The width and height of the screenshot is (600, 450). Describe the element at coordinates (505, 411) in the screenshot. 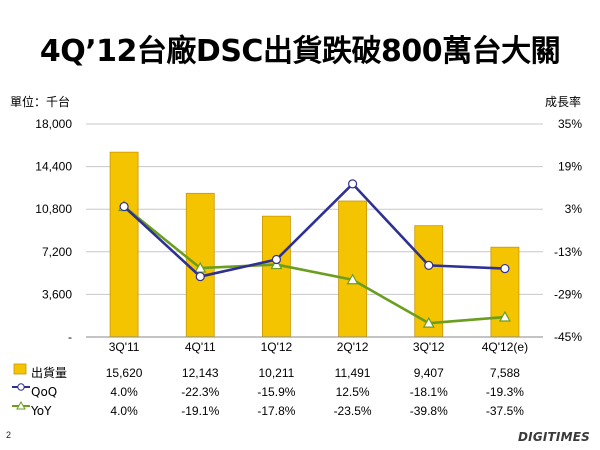

I see `data-label: -37.5%` at that location.